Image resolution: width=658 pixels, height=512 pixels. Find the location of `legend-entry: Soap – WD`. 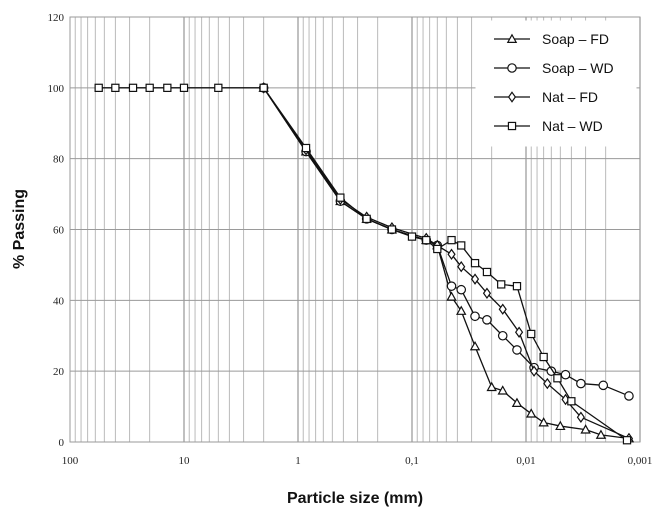

legend-entry: Soap – WD is located at coordinates (554, 68).